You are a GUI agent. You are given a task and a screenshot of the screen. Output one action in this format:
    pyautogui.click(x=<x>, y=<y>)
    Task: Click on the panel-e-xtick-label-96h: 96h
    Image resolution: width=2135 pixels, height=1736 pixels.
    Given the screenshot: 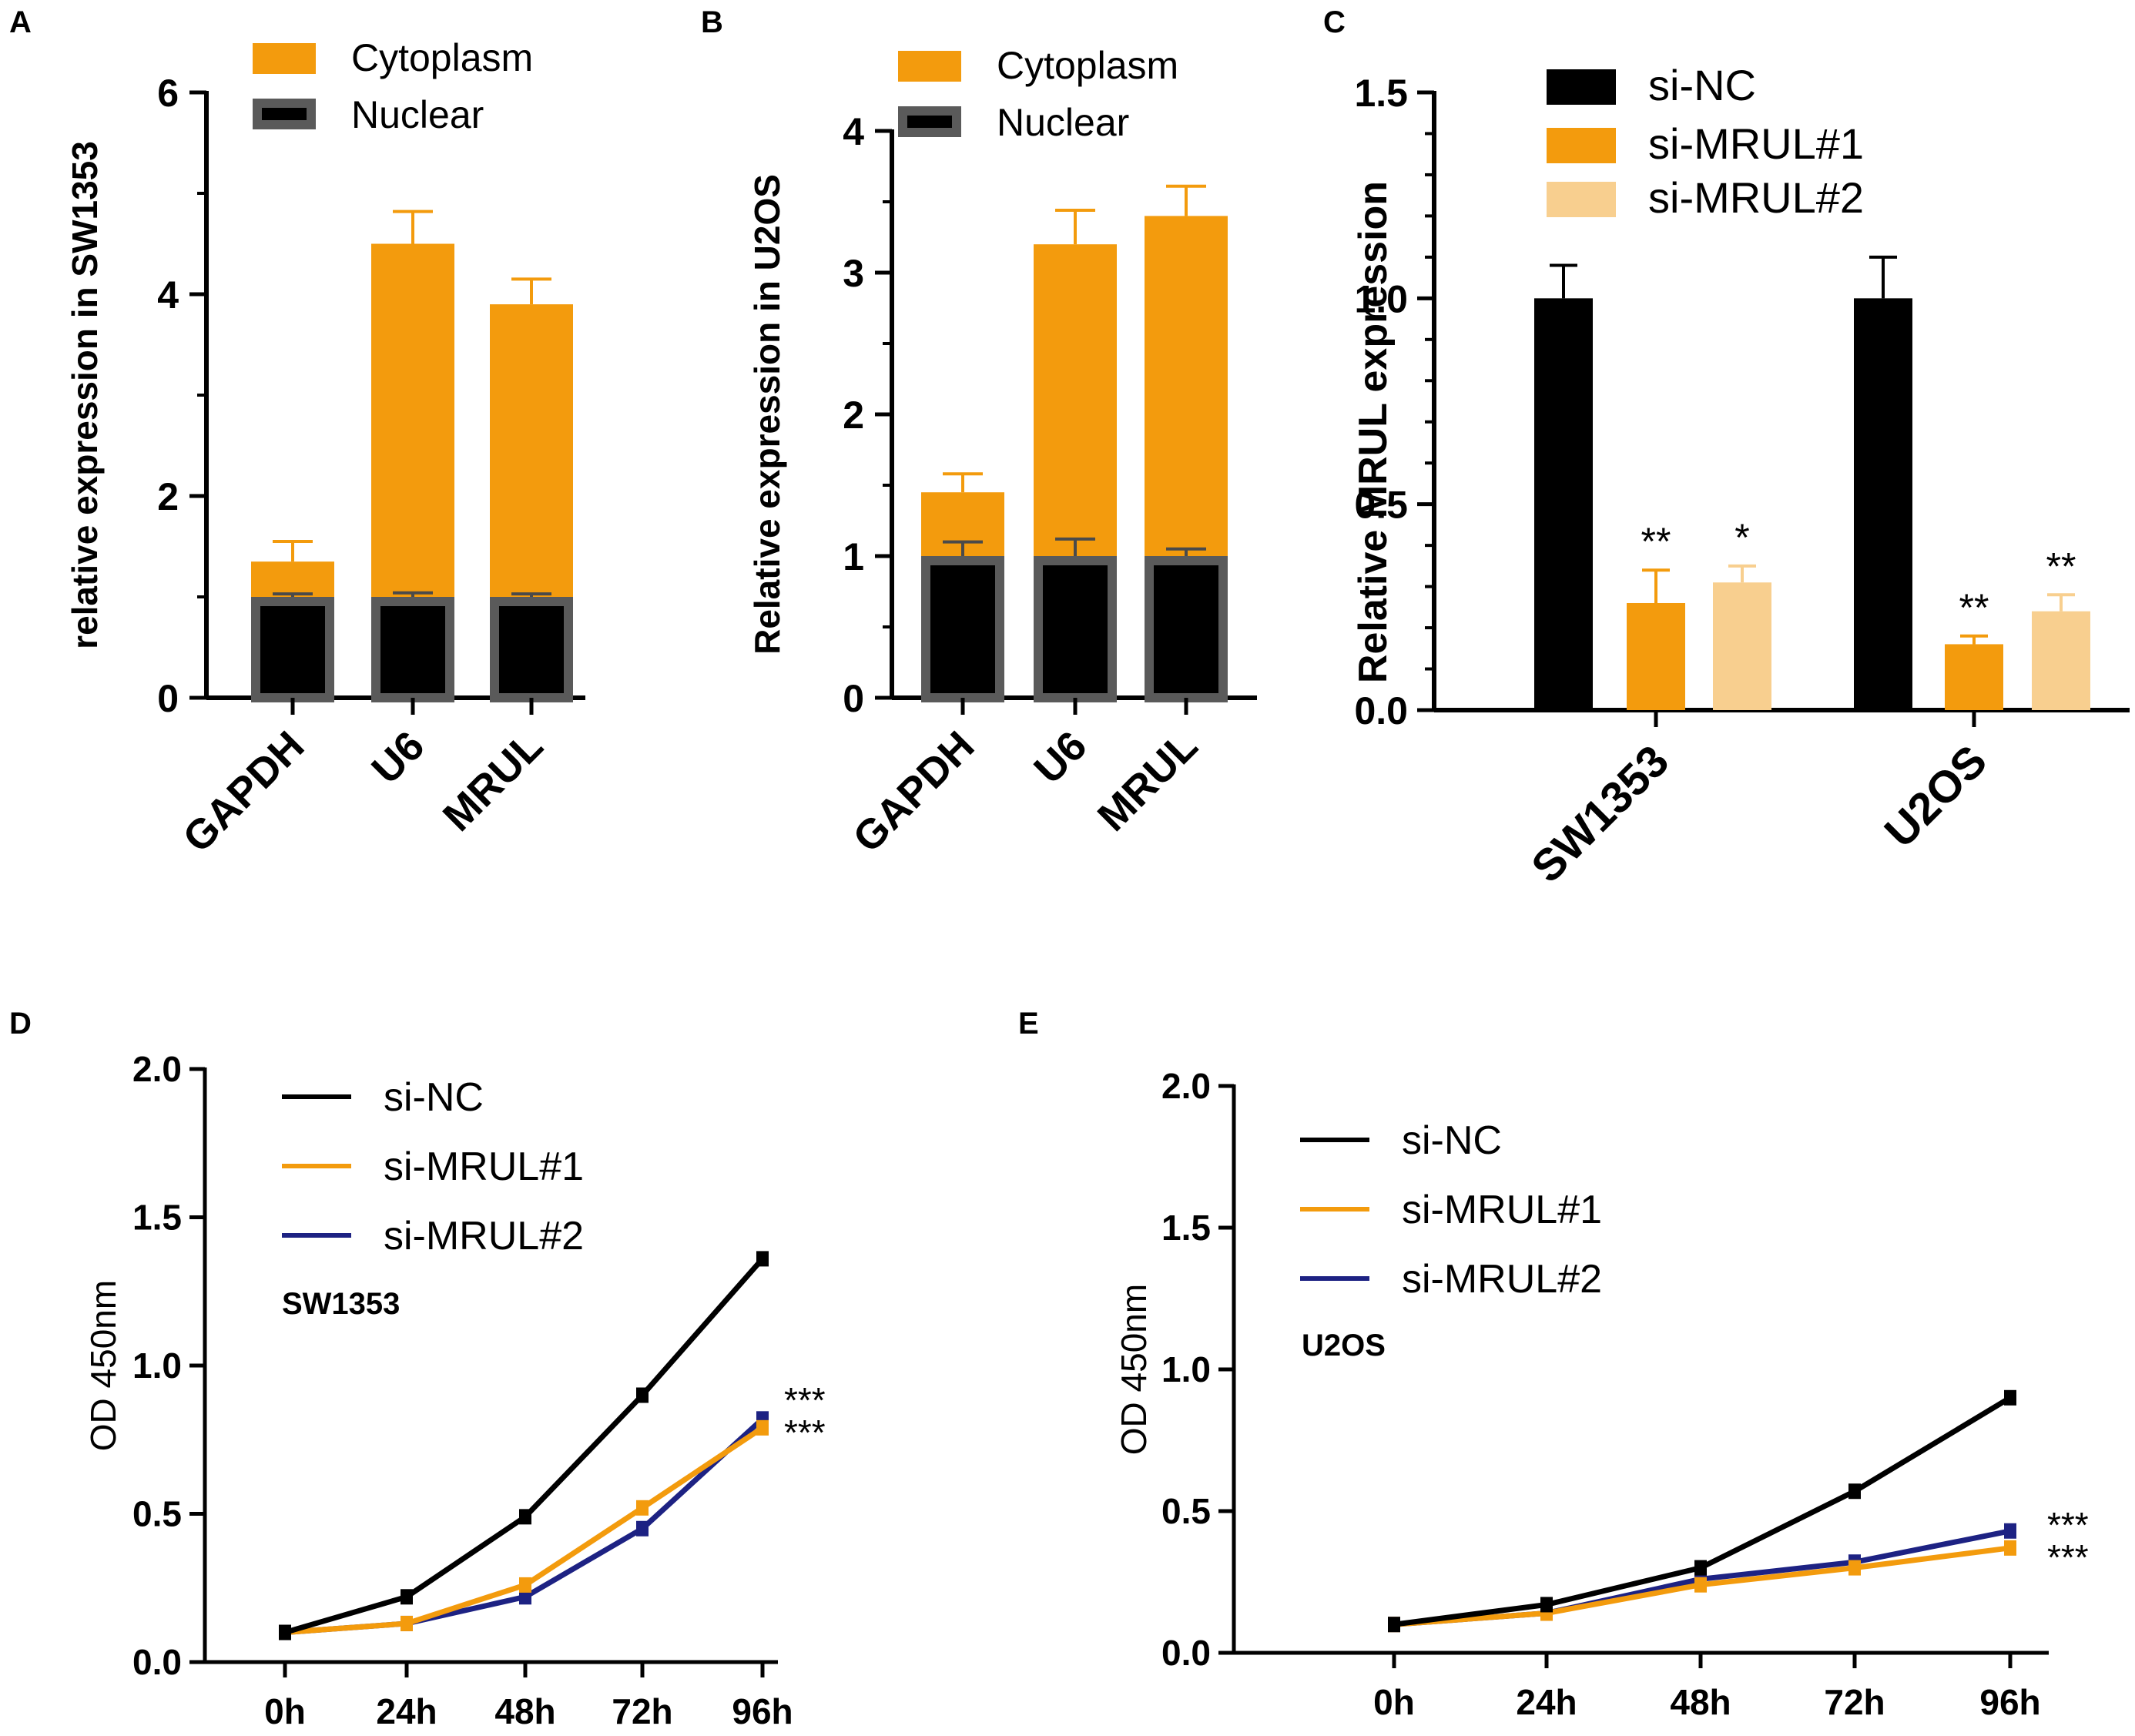 What is the action you would take?
    pyautogui.click(x=2009, y=1702)
    